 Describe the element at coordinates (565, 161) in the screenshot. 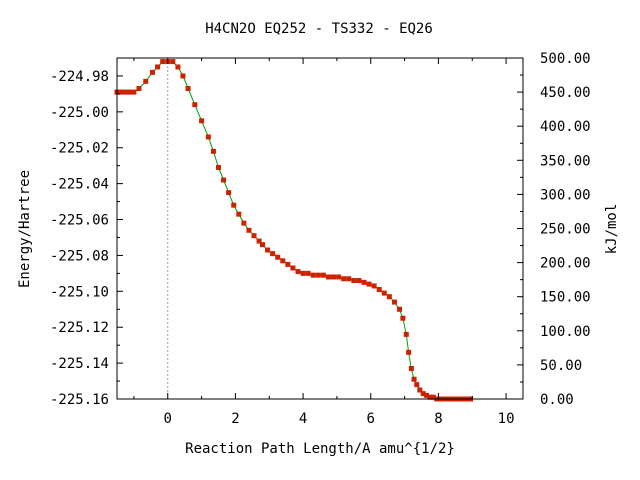

I see `y2-tick-label: 350.00` at that location.